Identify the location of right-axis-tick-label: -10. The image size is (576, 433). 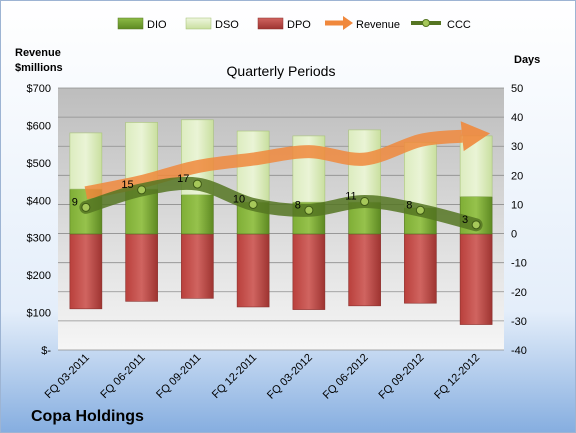
(519, 264).